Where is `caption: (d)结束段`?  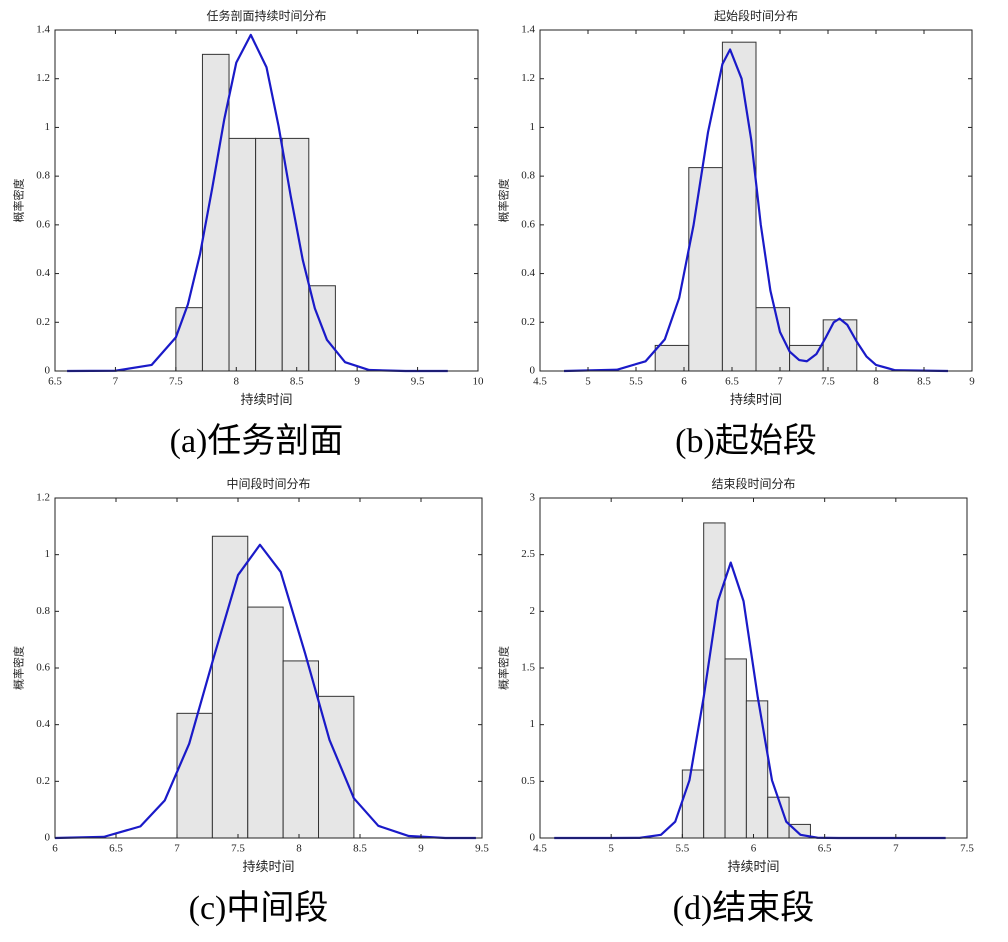 caption: (d)结束段 is located at coordinates (744, 908).